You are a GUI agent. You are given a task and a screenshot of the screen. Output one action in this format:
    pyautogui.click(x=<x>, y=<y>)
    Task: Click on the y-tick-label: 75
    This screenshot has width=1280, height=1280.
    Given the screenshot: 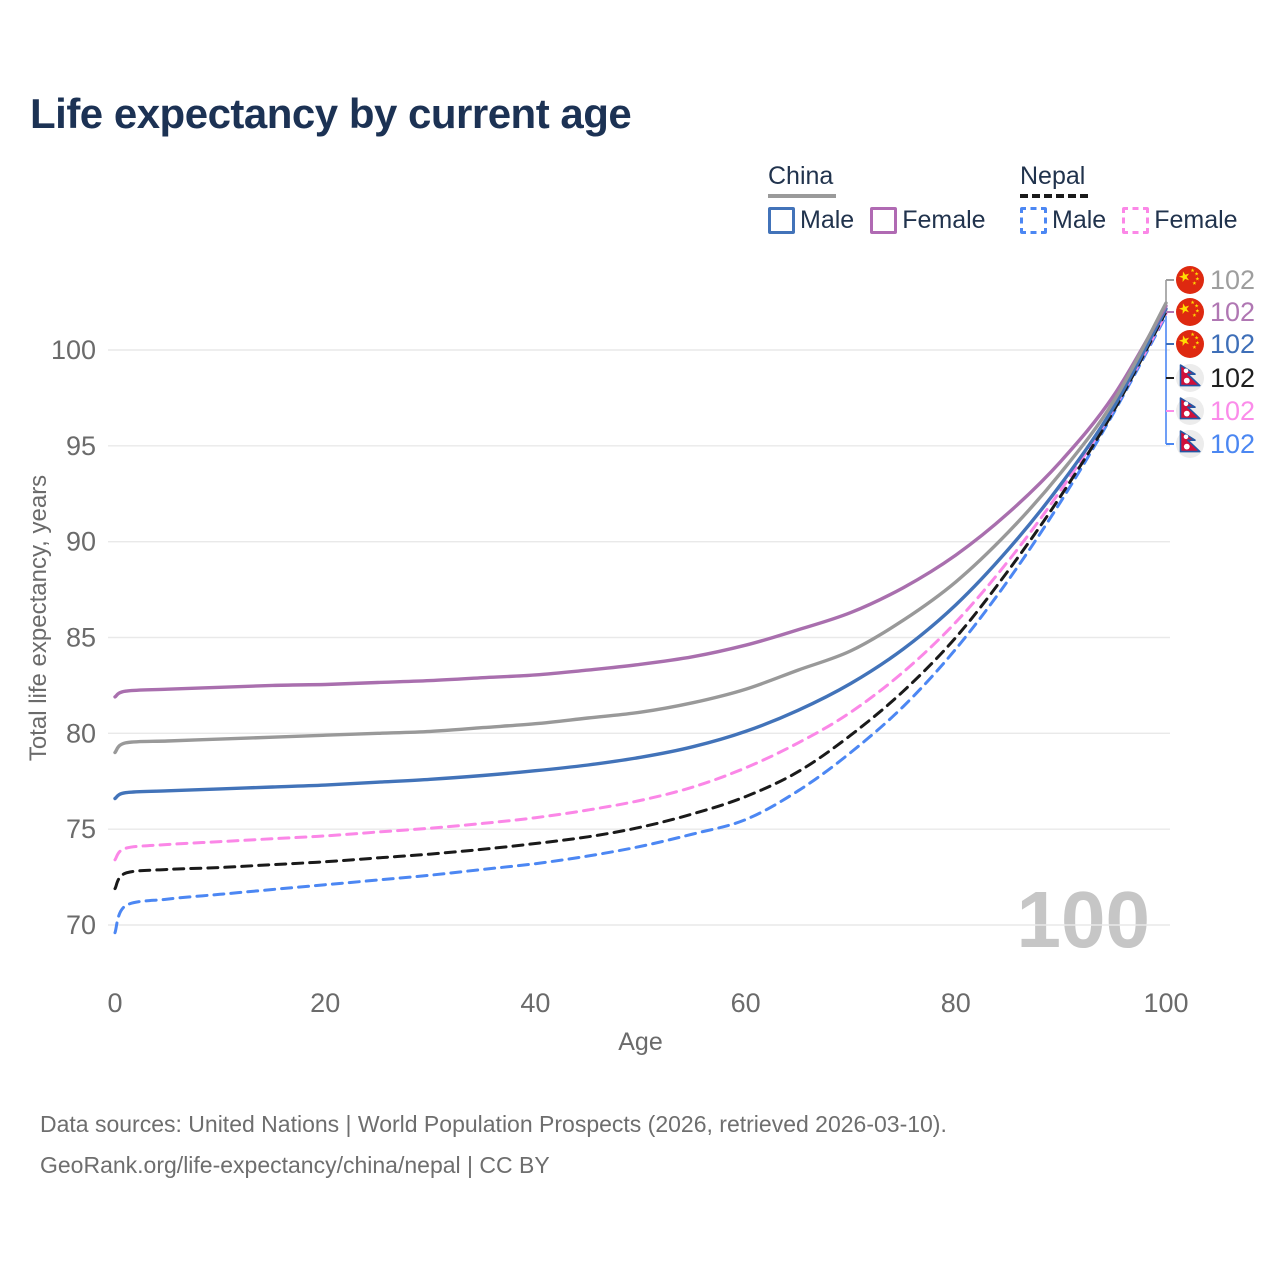 What is the action you would take?
    pyautogui.click(x=81, y=829)
    